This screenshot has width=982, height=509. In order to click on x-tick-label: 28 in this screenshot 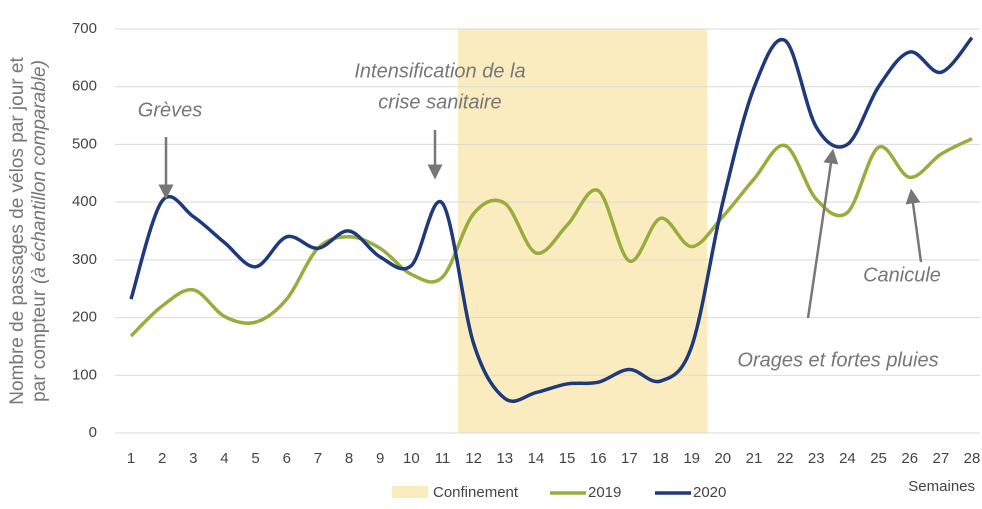, I will do `click(972, 458)`.